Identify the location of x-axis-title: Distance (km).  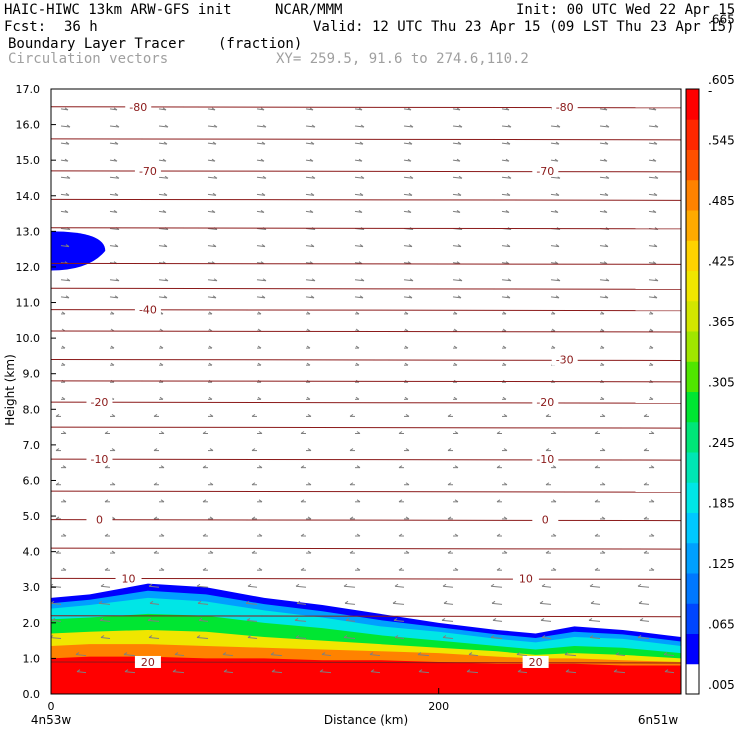
(366, 720).